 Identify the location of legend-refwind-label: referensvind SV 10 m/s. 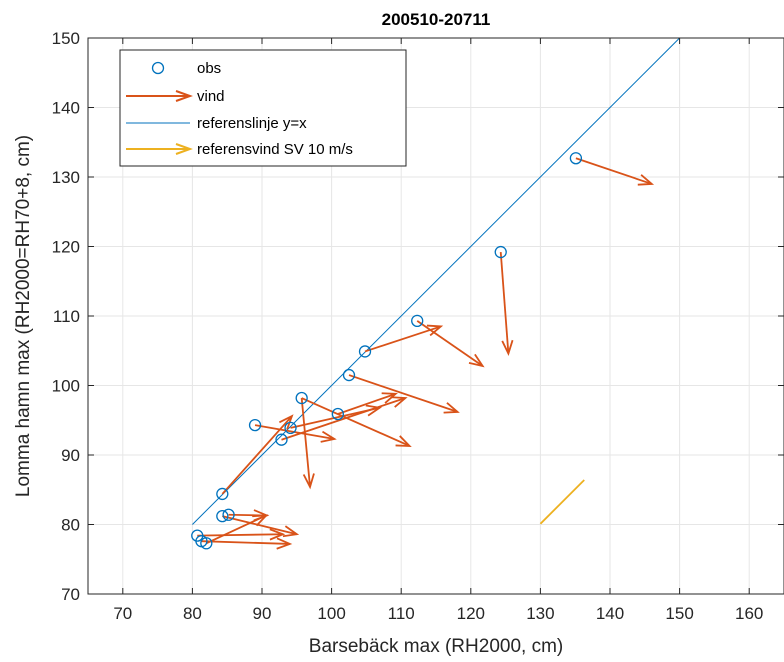
(275, 149).